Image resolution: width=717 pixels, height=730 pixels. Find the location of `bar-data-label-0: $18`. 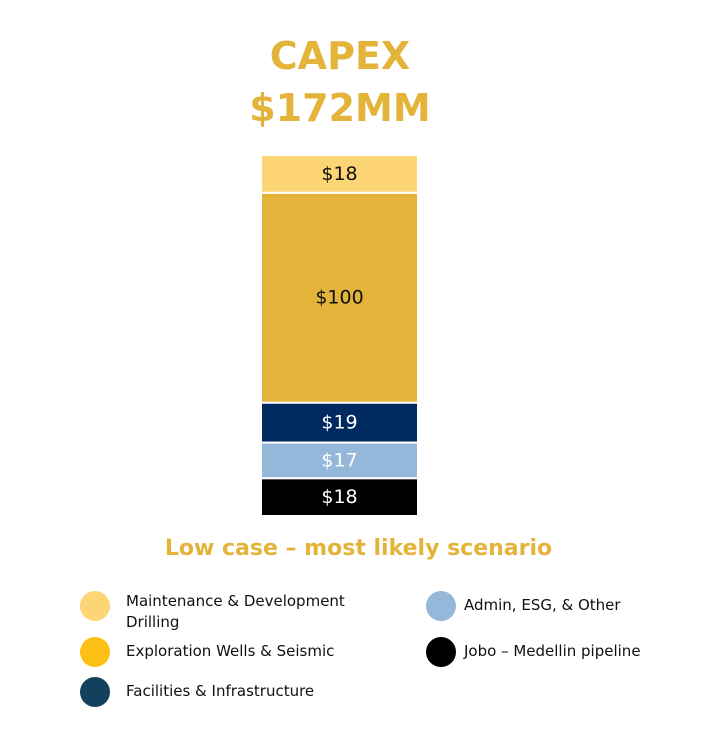

bar-data-label-0: $18 is located at coordinates (339, 497).